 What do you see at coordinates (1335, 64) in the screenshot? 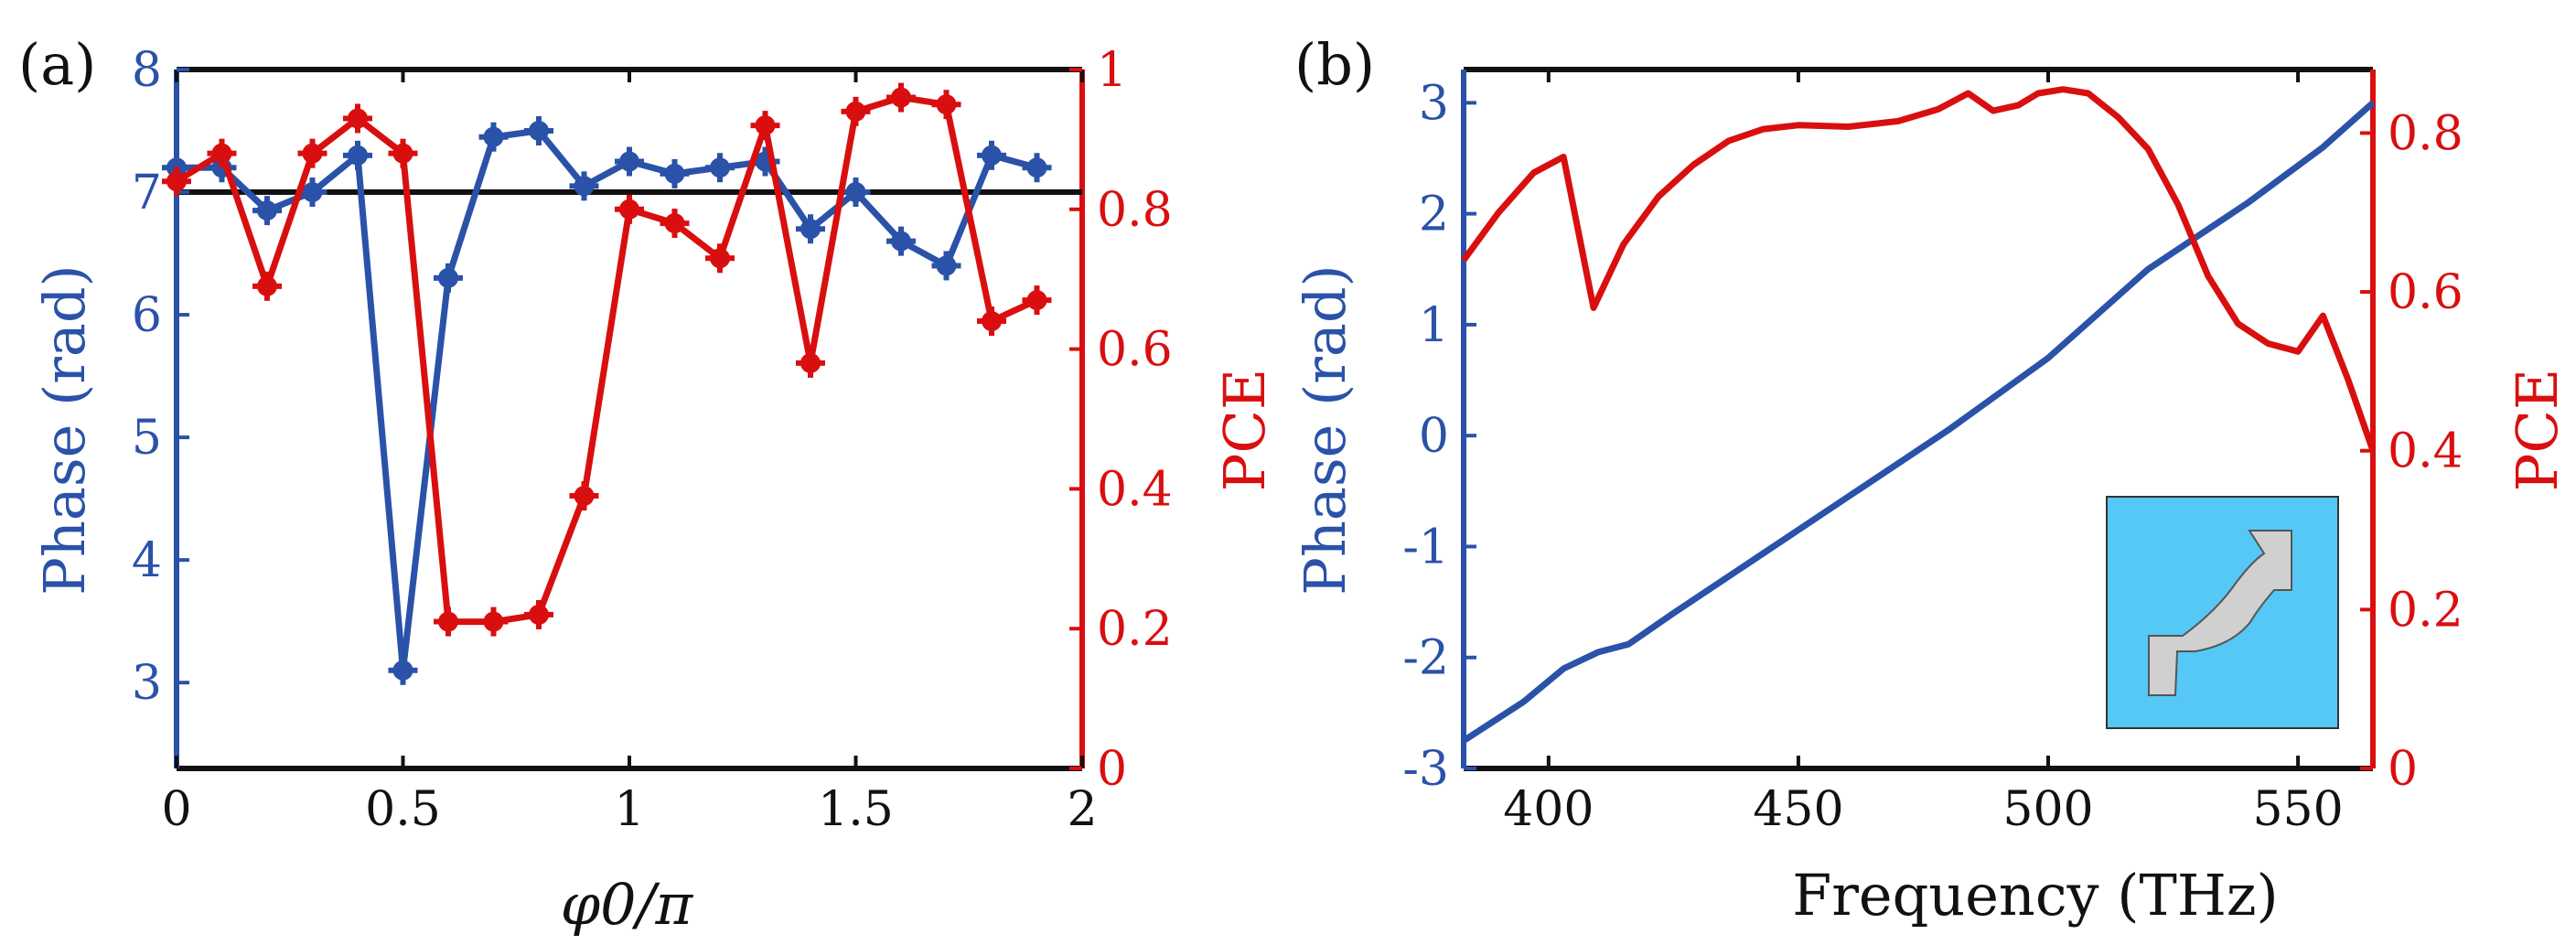
I see `panel-b-label: (b)` at bounding box center [1335, 64].